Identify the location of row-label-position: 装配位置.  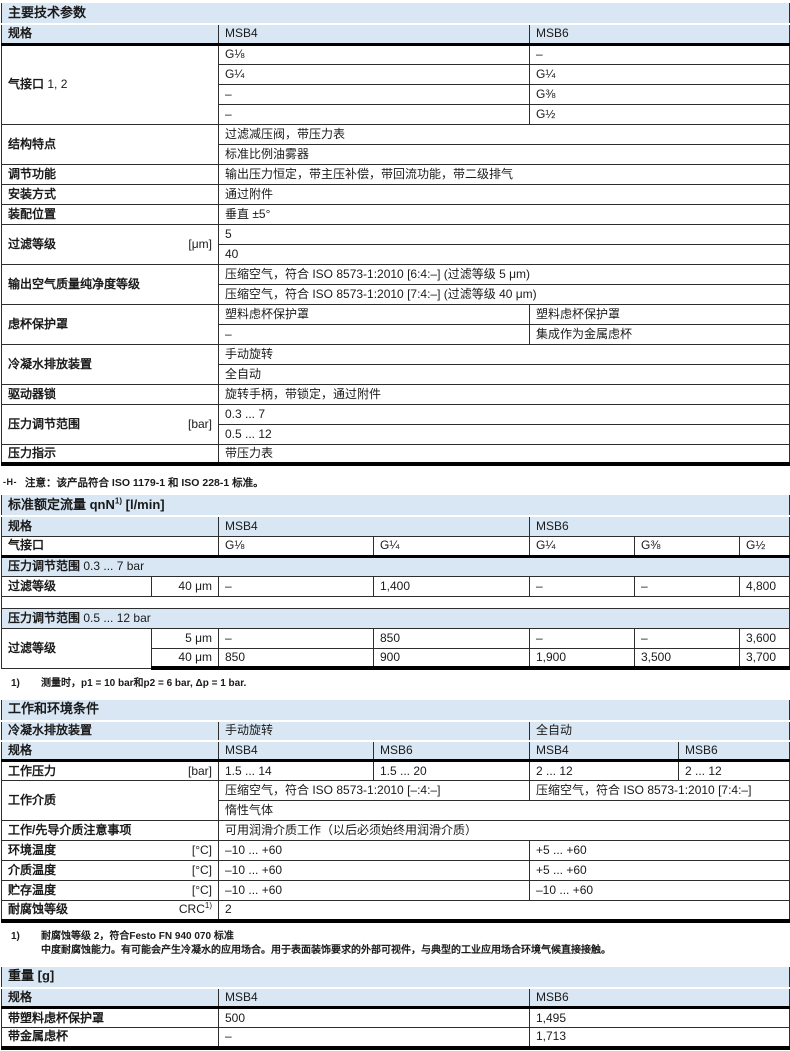
(110, 214).